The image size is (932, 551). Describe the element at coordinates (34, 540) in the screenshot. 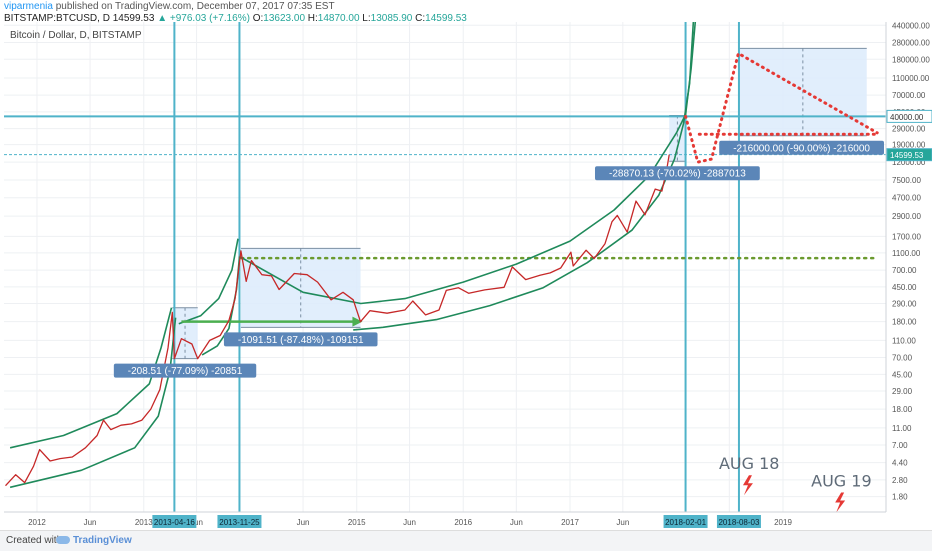

I see `created-with-label: Created with` at that location.